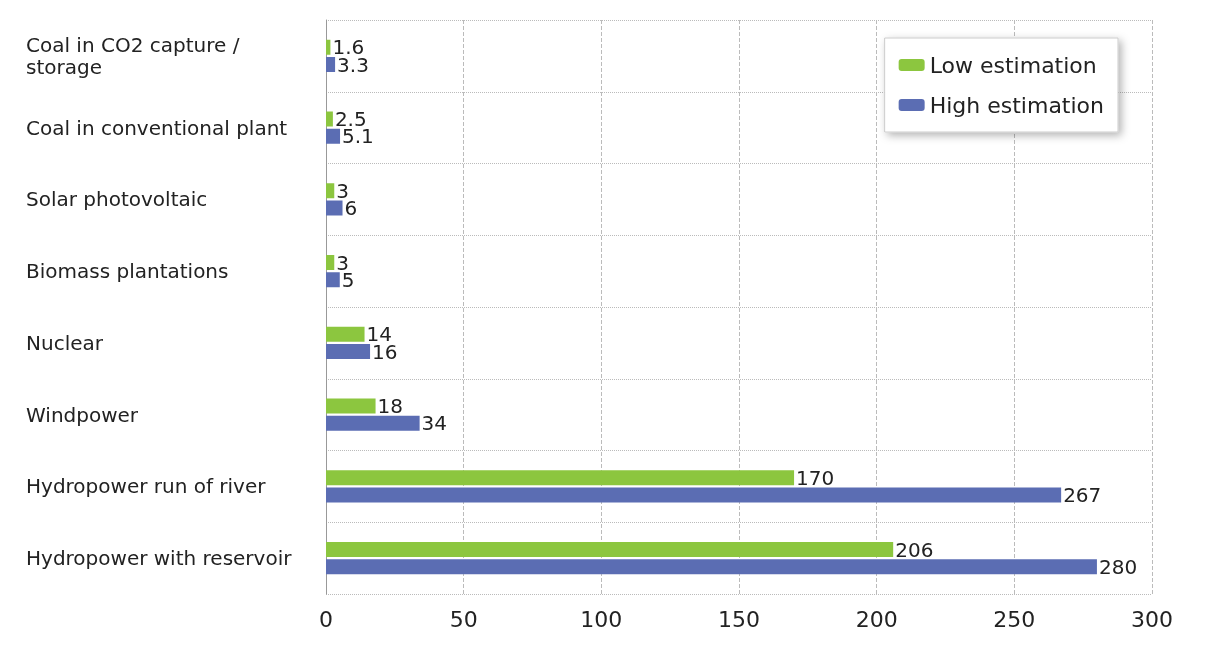 This screenshot has width=1216, height=654. I want to click on legend-label: High estimation, so click(1017, 105).